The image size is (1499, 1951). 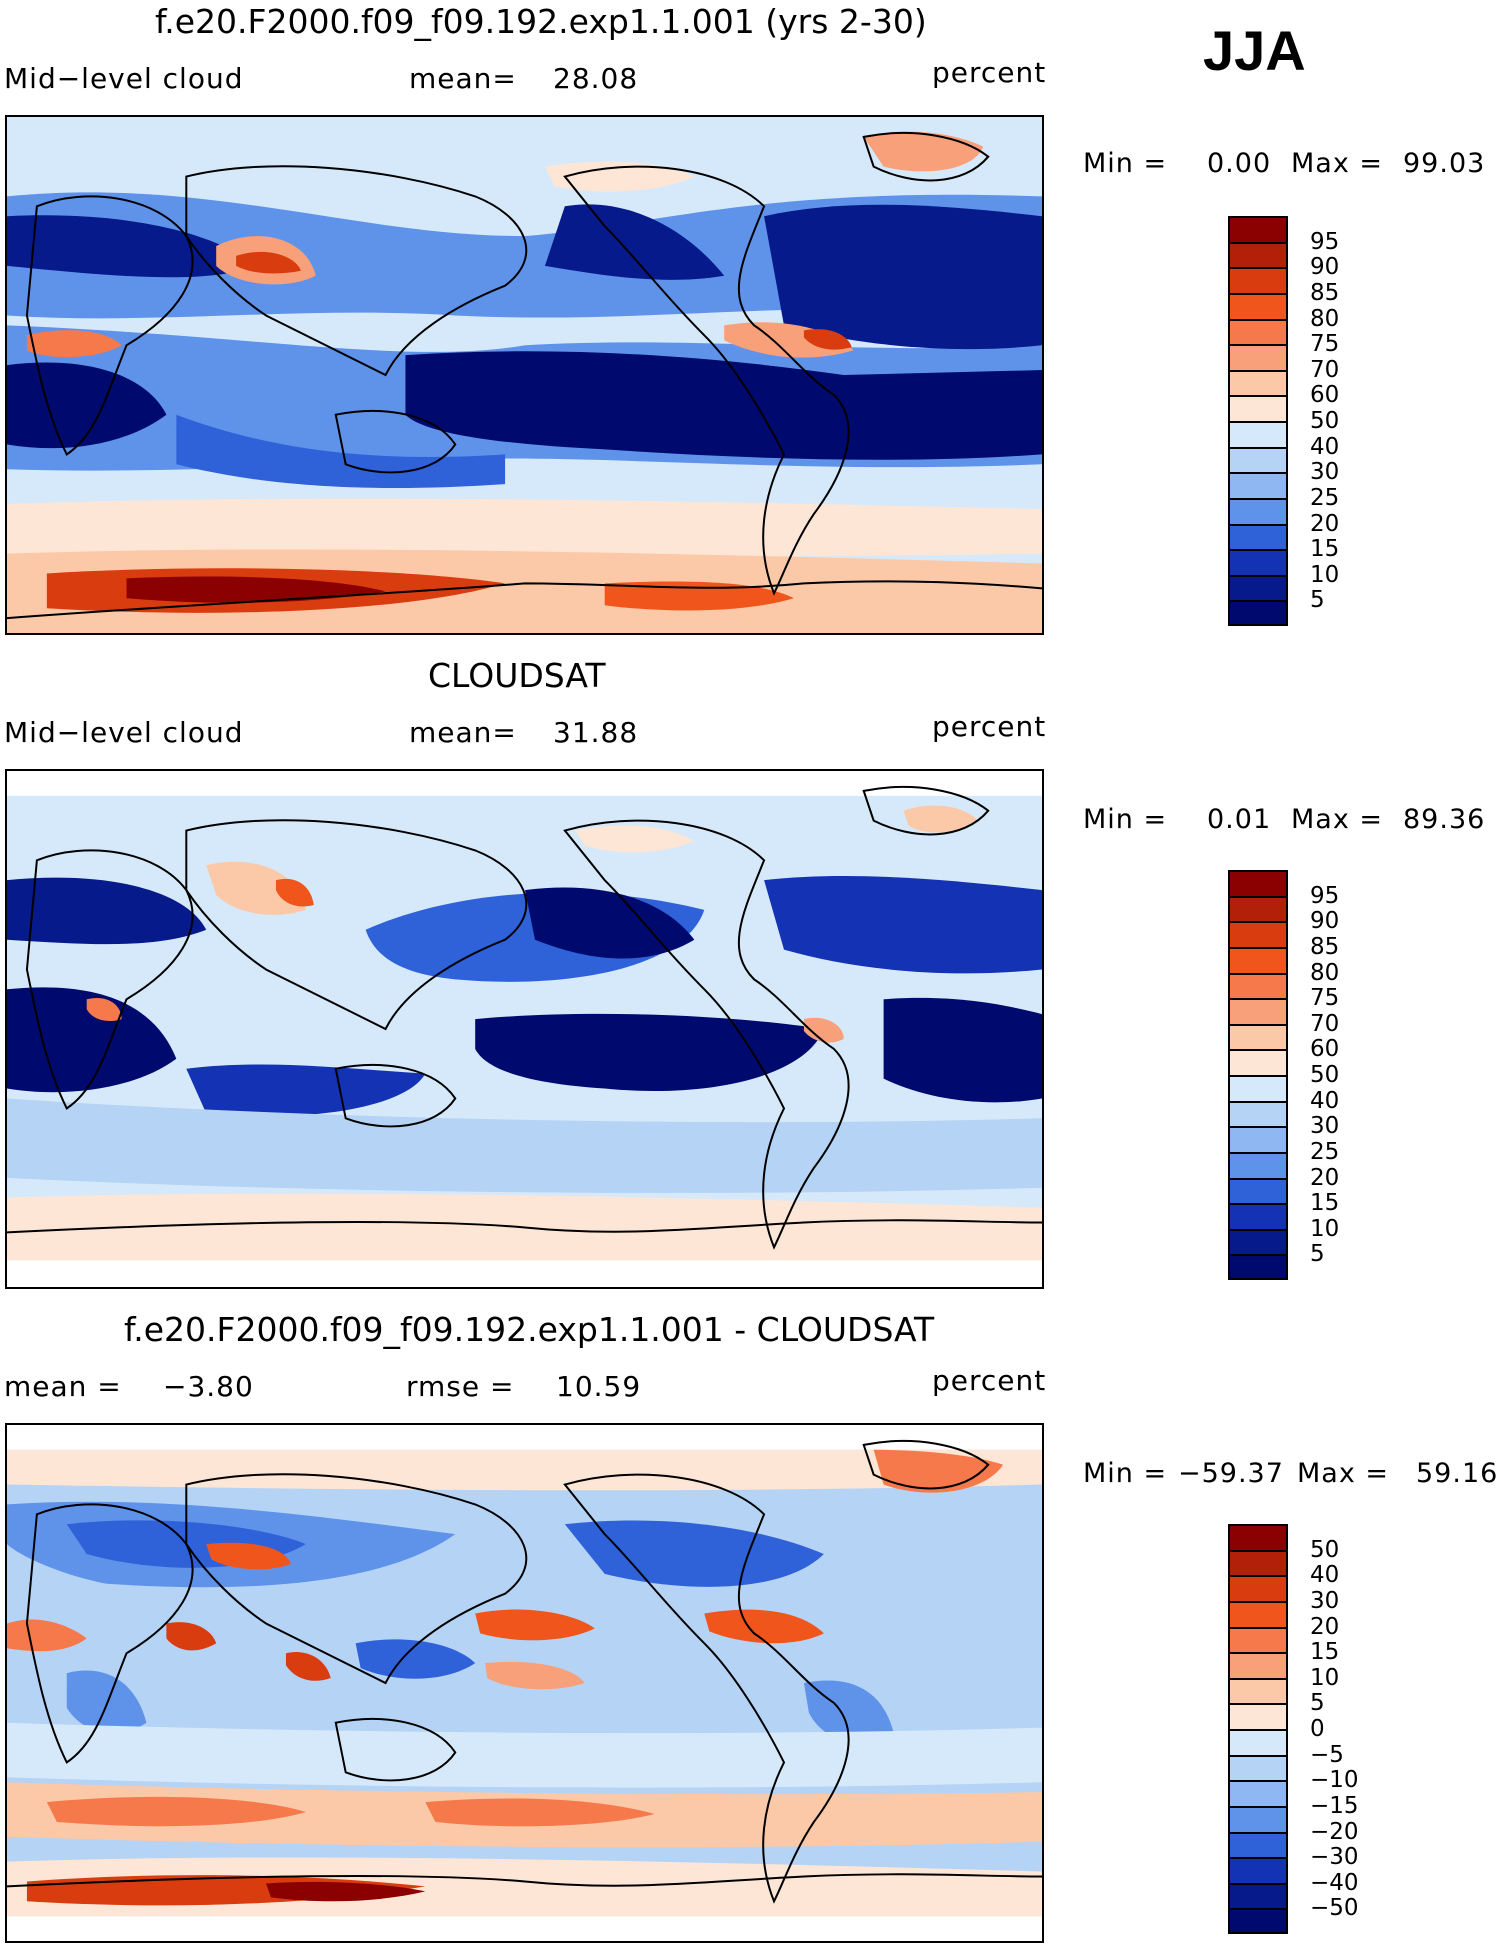 I want to click on panel2-min-label: Min =, so click(x=1125, y=819).